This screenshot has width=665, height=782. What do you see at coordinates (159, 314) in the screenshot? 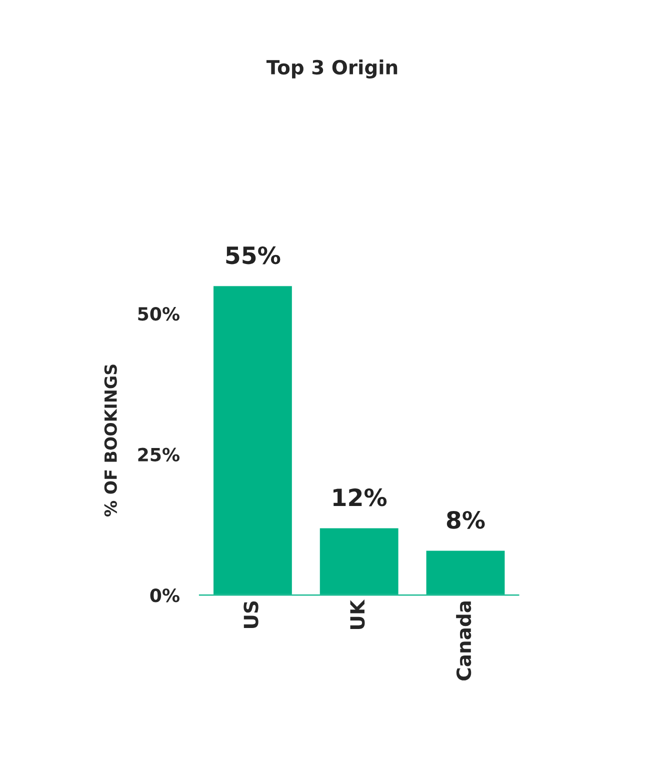
I see `y-tick-label: 50%` at bounding box center [159, 314].